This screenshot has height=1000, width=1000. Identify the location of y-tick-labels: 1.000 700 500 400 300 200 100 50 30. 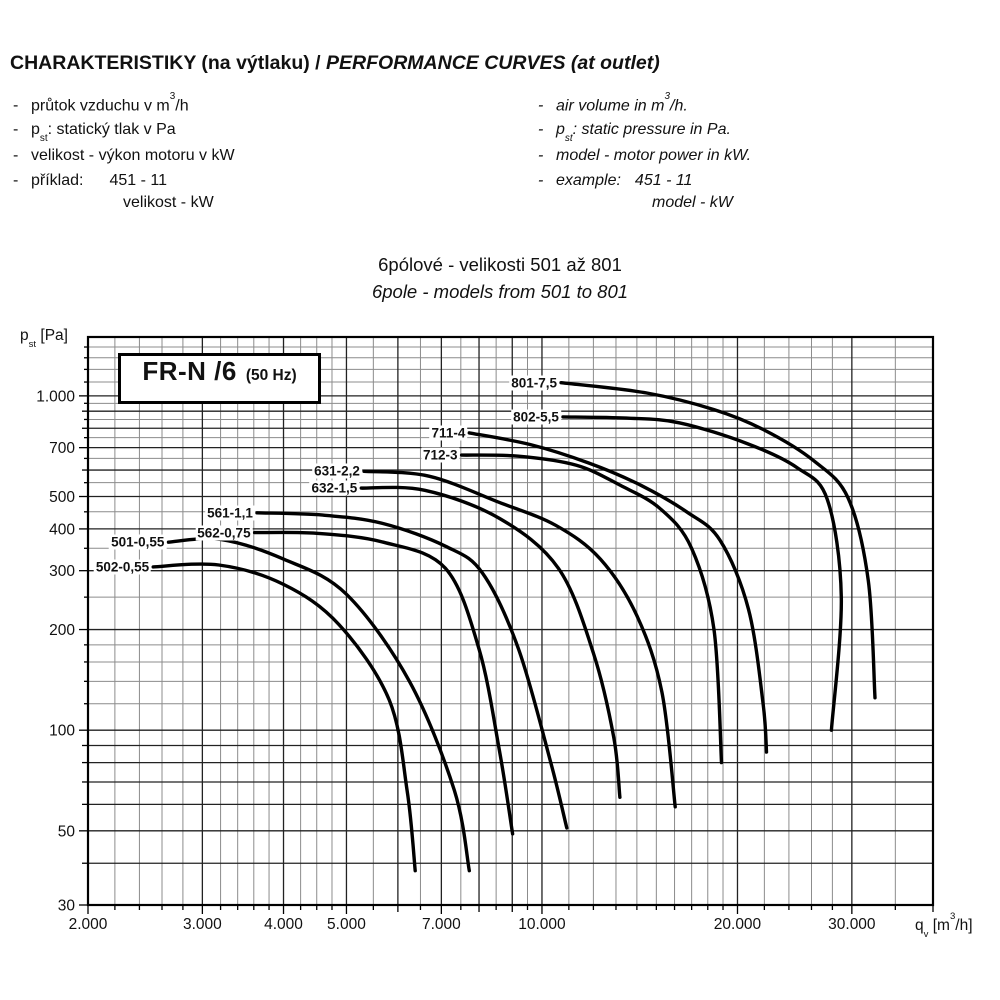
(55, 651).